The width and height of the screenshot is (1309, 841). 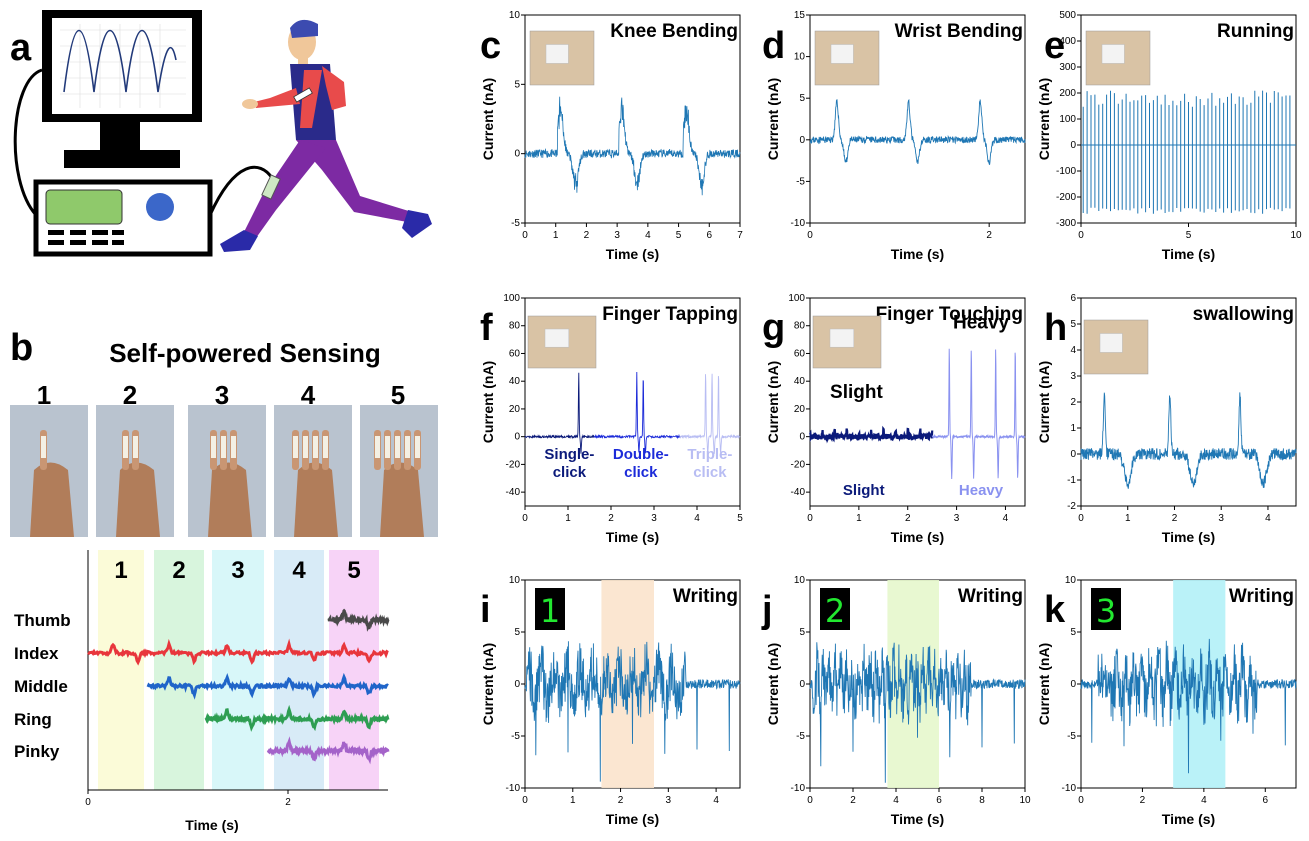 What do you see at coordinates (641, 454) in the screenshot?
I see `segment-label: Double-` at bounding box center [641, 454].